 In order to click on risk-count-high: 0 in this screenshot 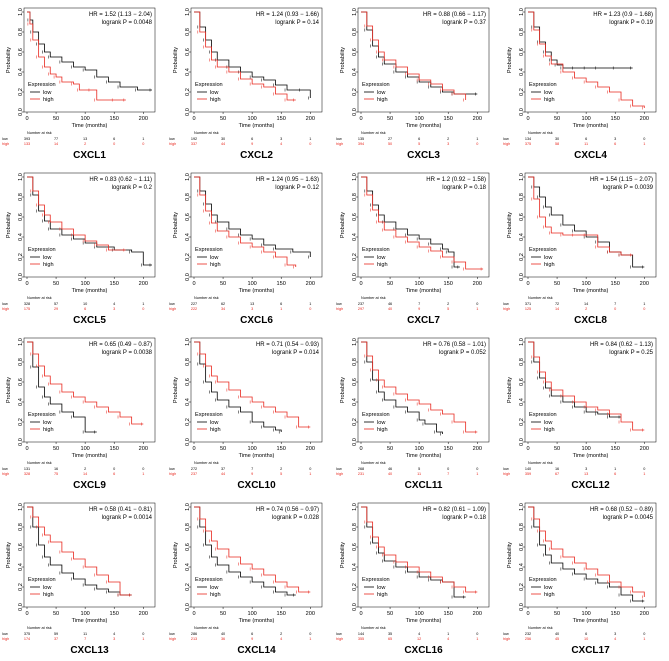, I will do `click(143, 144)`.